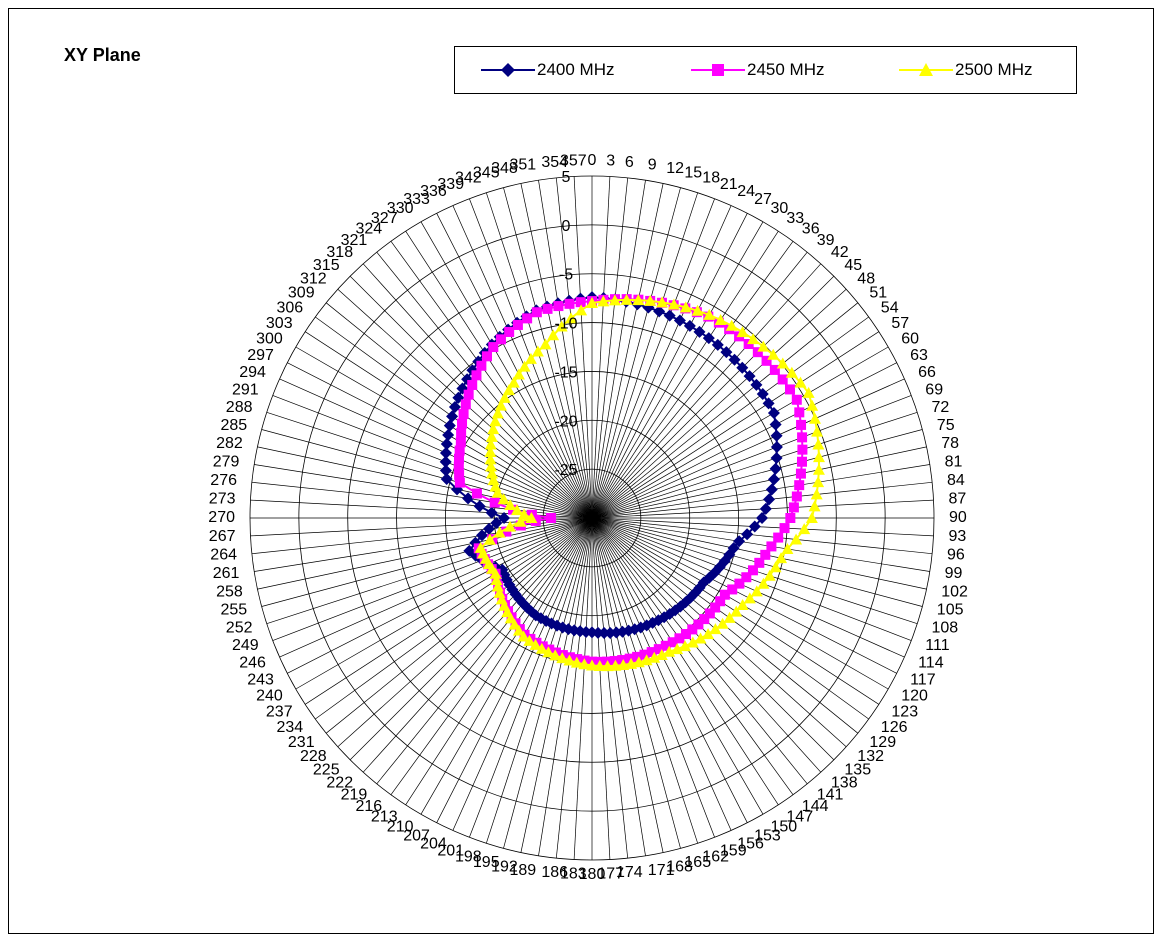 The width and height of the screenshot is (1156, 936). Describe the element at coordinates (866, 278) in the screenshot. I see `angle-tick-label: 48` at that location.